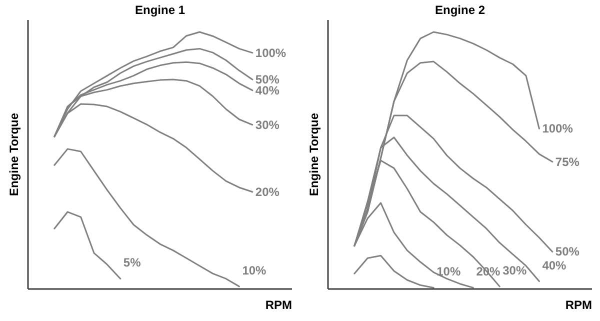 The width and height of the screenshot is (600, 321). Describe the element at coordinates (160, 10) in the screenshot. I see `chart-title: Engine 1` at that location.